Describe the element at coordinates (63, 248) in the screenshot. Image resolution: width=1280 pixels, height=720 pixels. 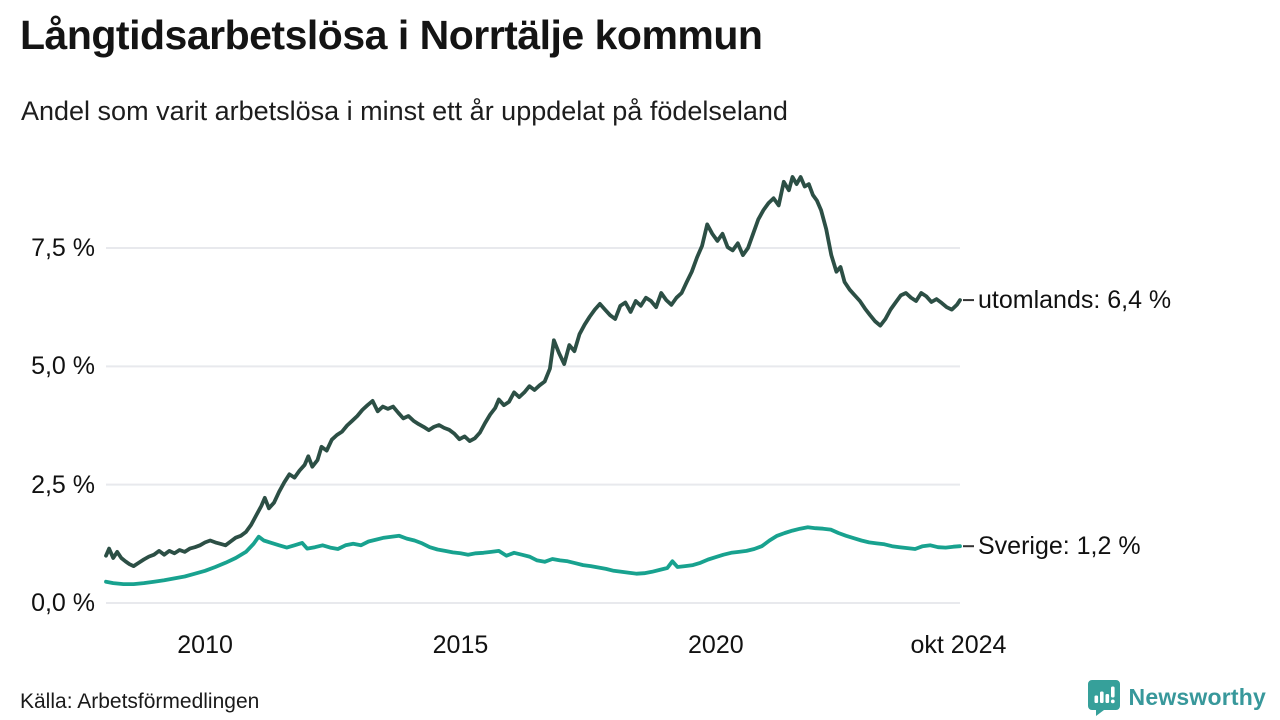
I see `y-tick-label: 7,5 %` at that location.